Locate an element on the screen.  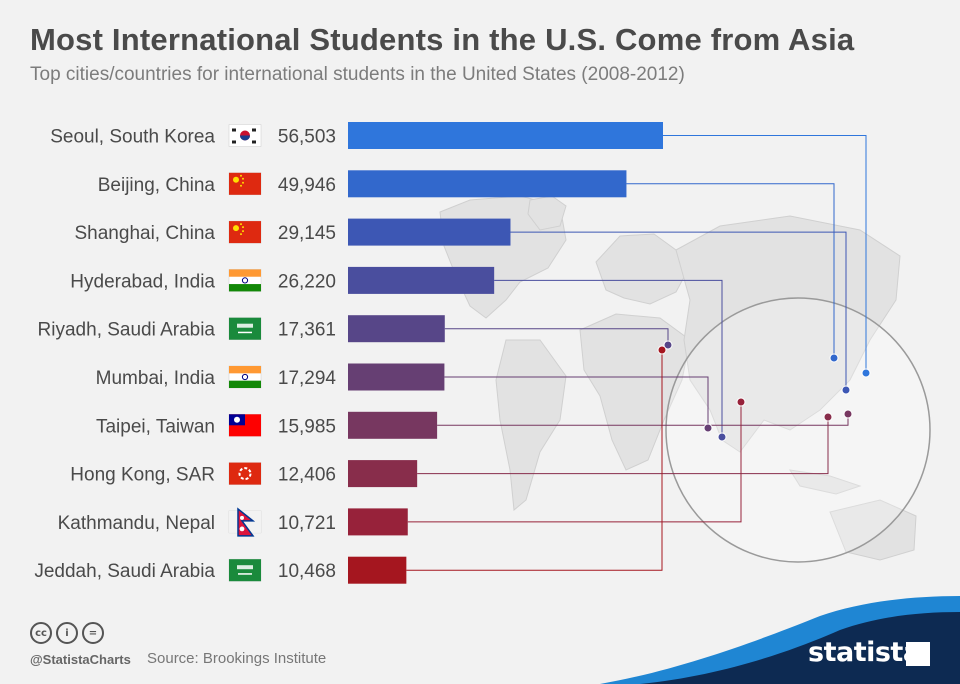
value-label: 17,361 is located at coordinates (307, 330).